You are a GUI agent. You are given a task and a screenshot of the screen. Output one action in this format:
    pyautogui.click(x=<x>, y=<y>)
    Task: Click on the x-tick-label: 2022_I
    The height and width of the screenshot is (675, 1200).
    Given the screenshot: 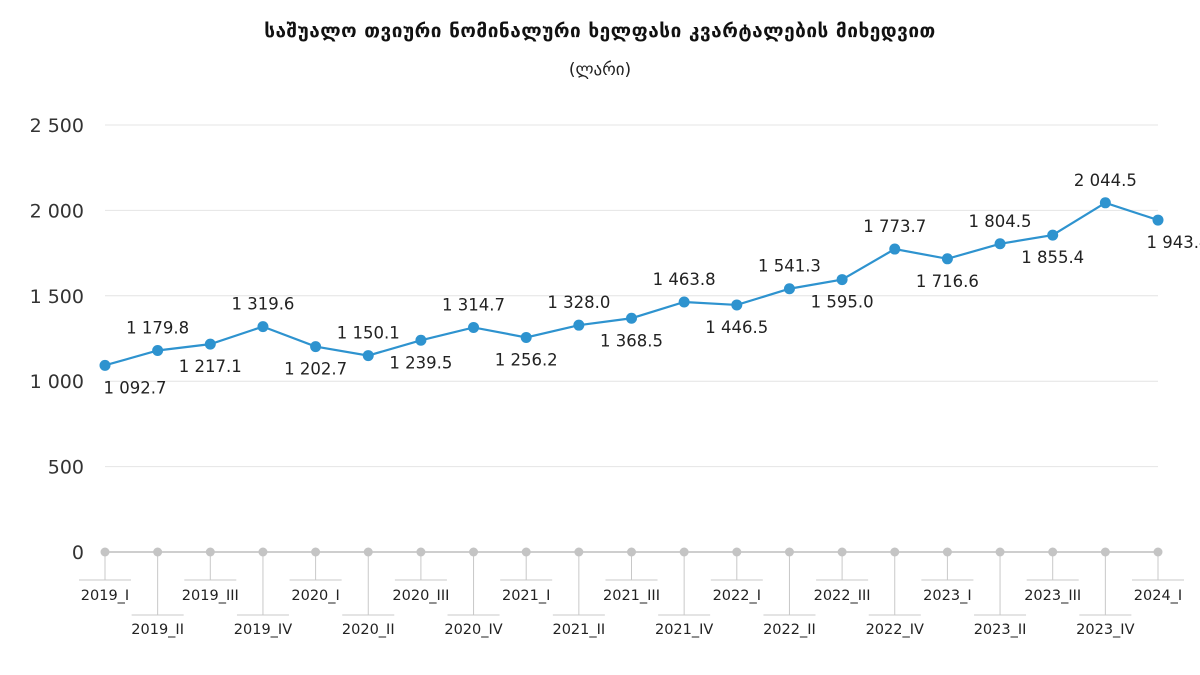 What is the action you would take?
    pyautogui.click(x=737, y=596)
    